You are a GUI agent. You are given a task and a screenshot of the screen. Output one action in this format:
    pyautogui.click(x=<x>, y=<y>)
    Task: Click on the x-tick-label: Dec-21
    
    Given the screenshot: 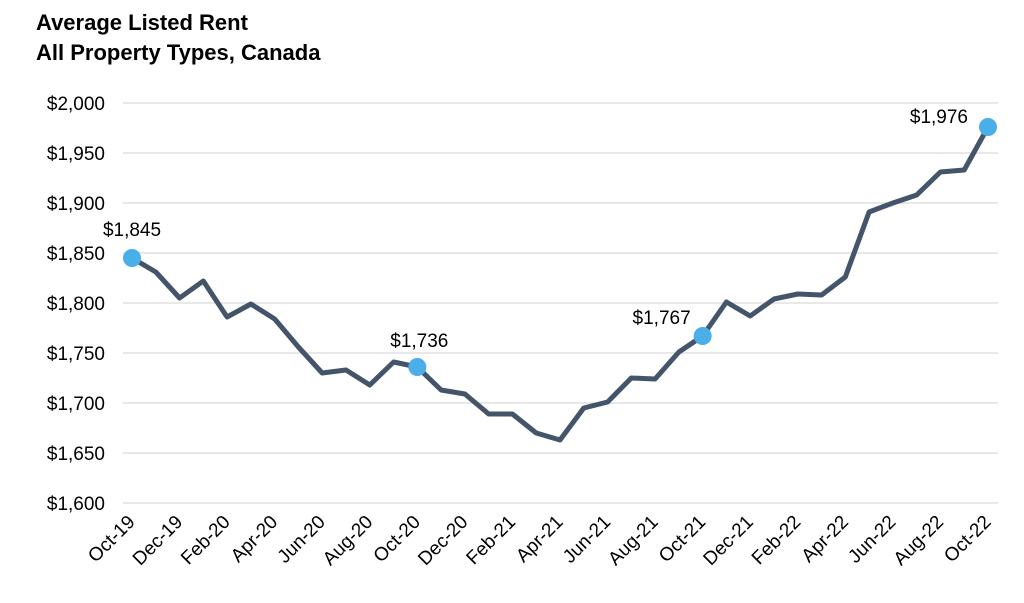 What is the action you would take?
    pyautogui.click(x=729, y=541)
    